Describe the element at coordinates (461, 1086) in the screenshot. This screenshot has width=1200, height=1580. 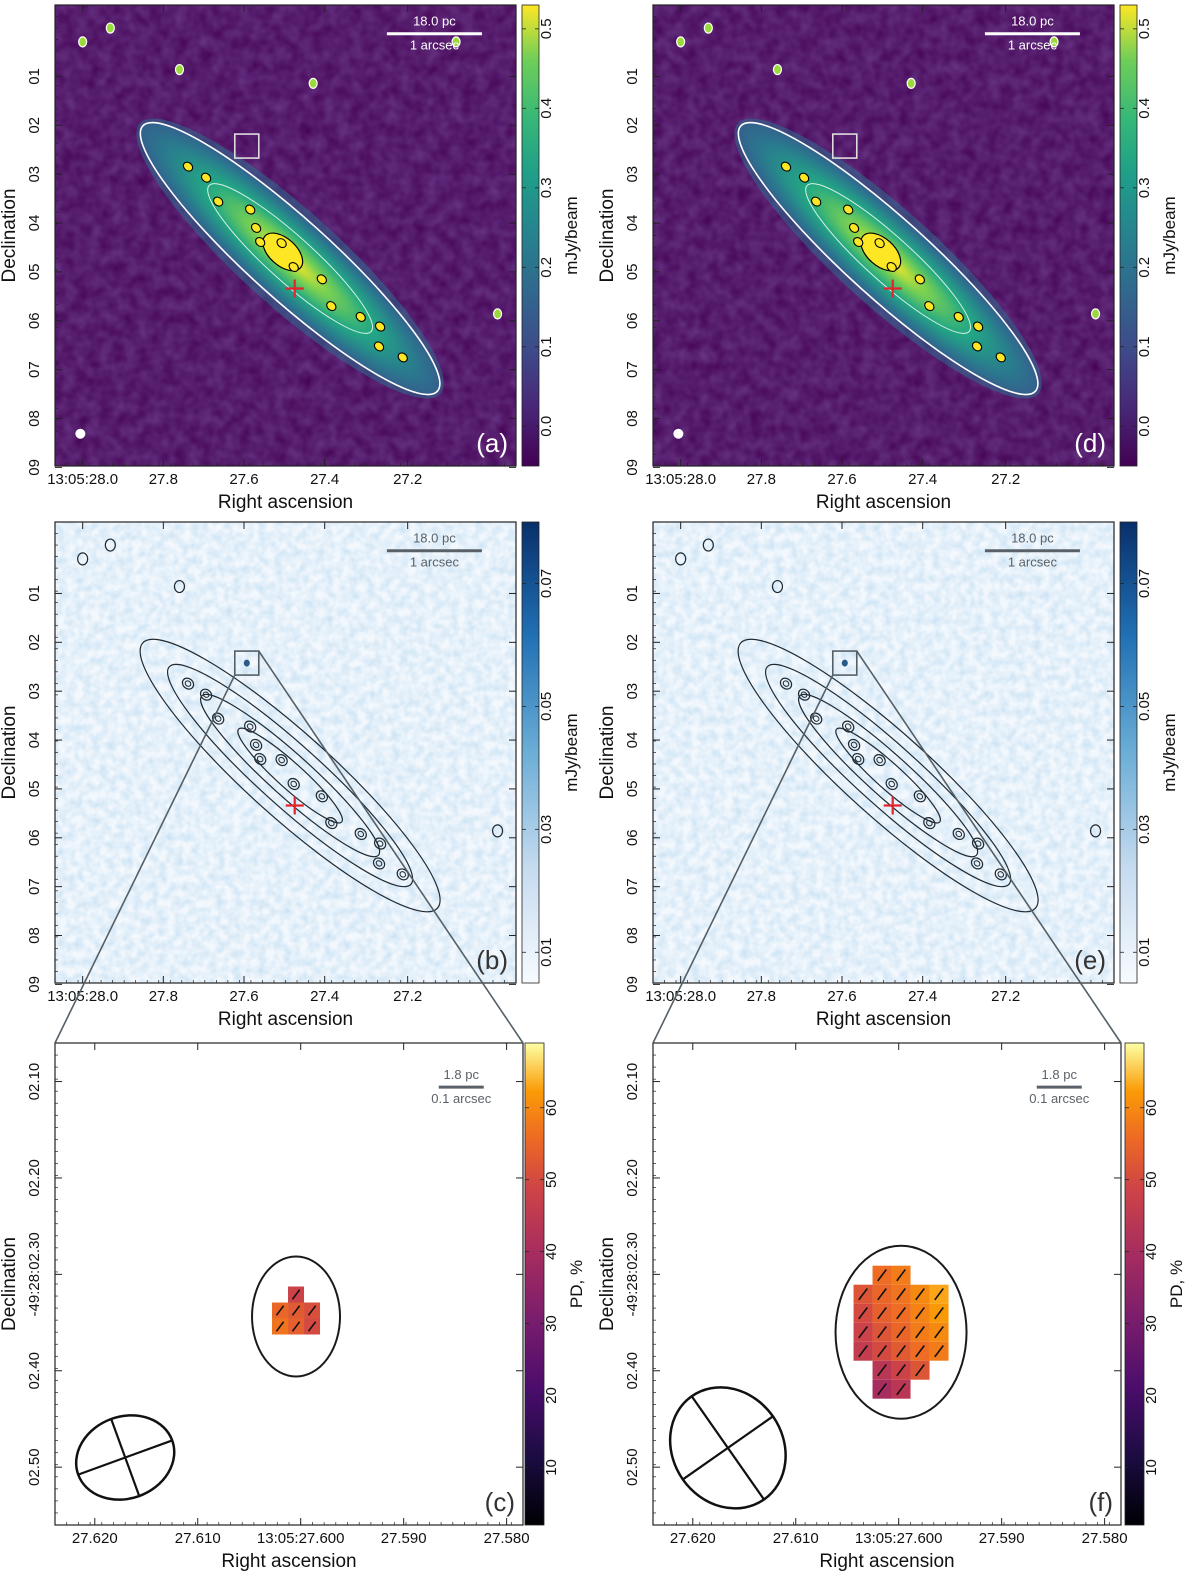
I see `scale-bar: 1.8 pc 0.1 arcsec` at that location.